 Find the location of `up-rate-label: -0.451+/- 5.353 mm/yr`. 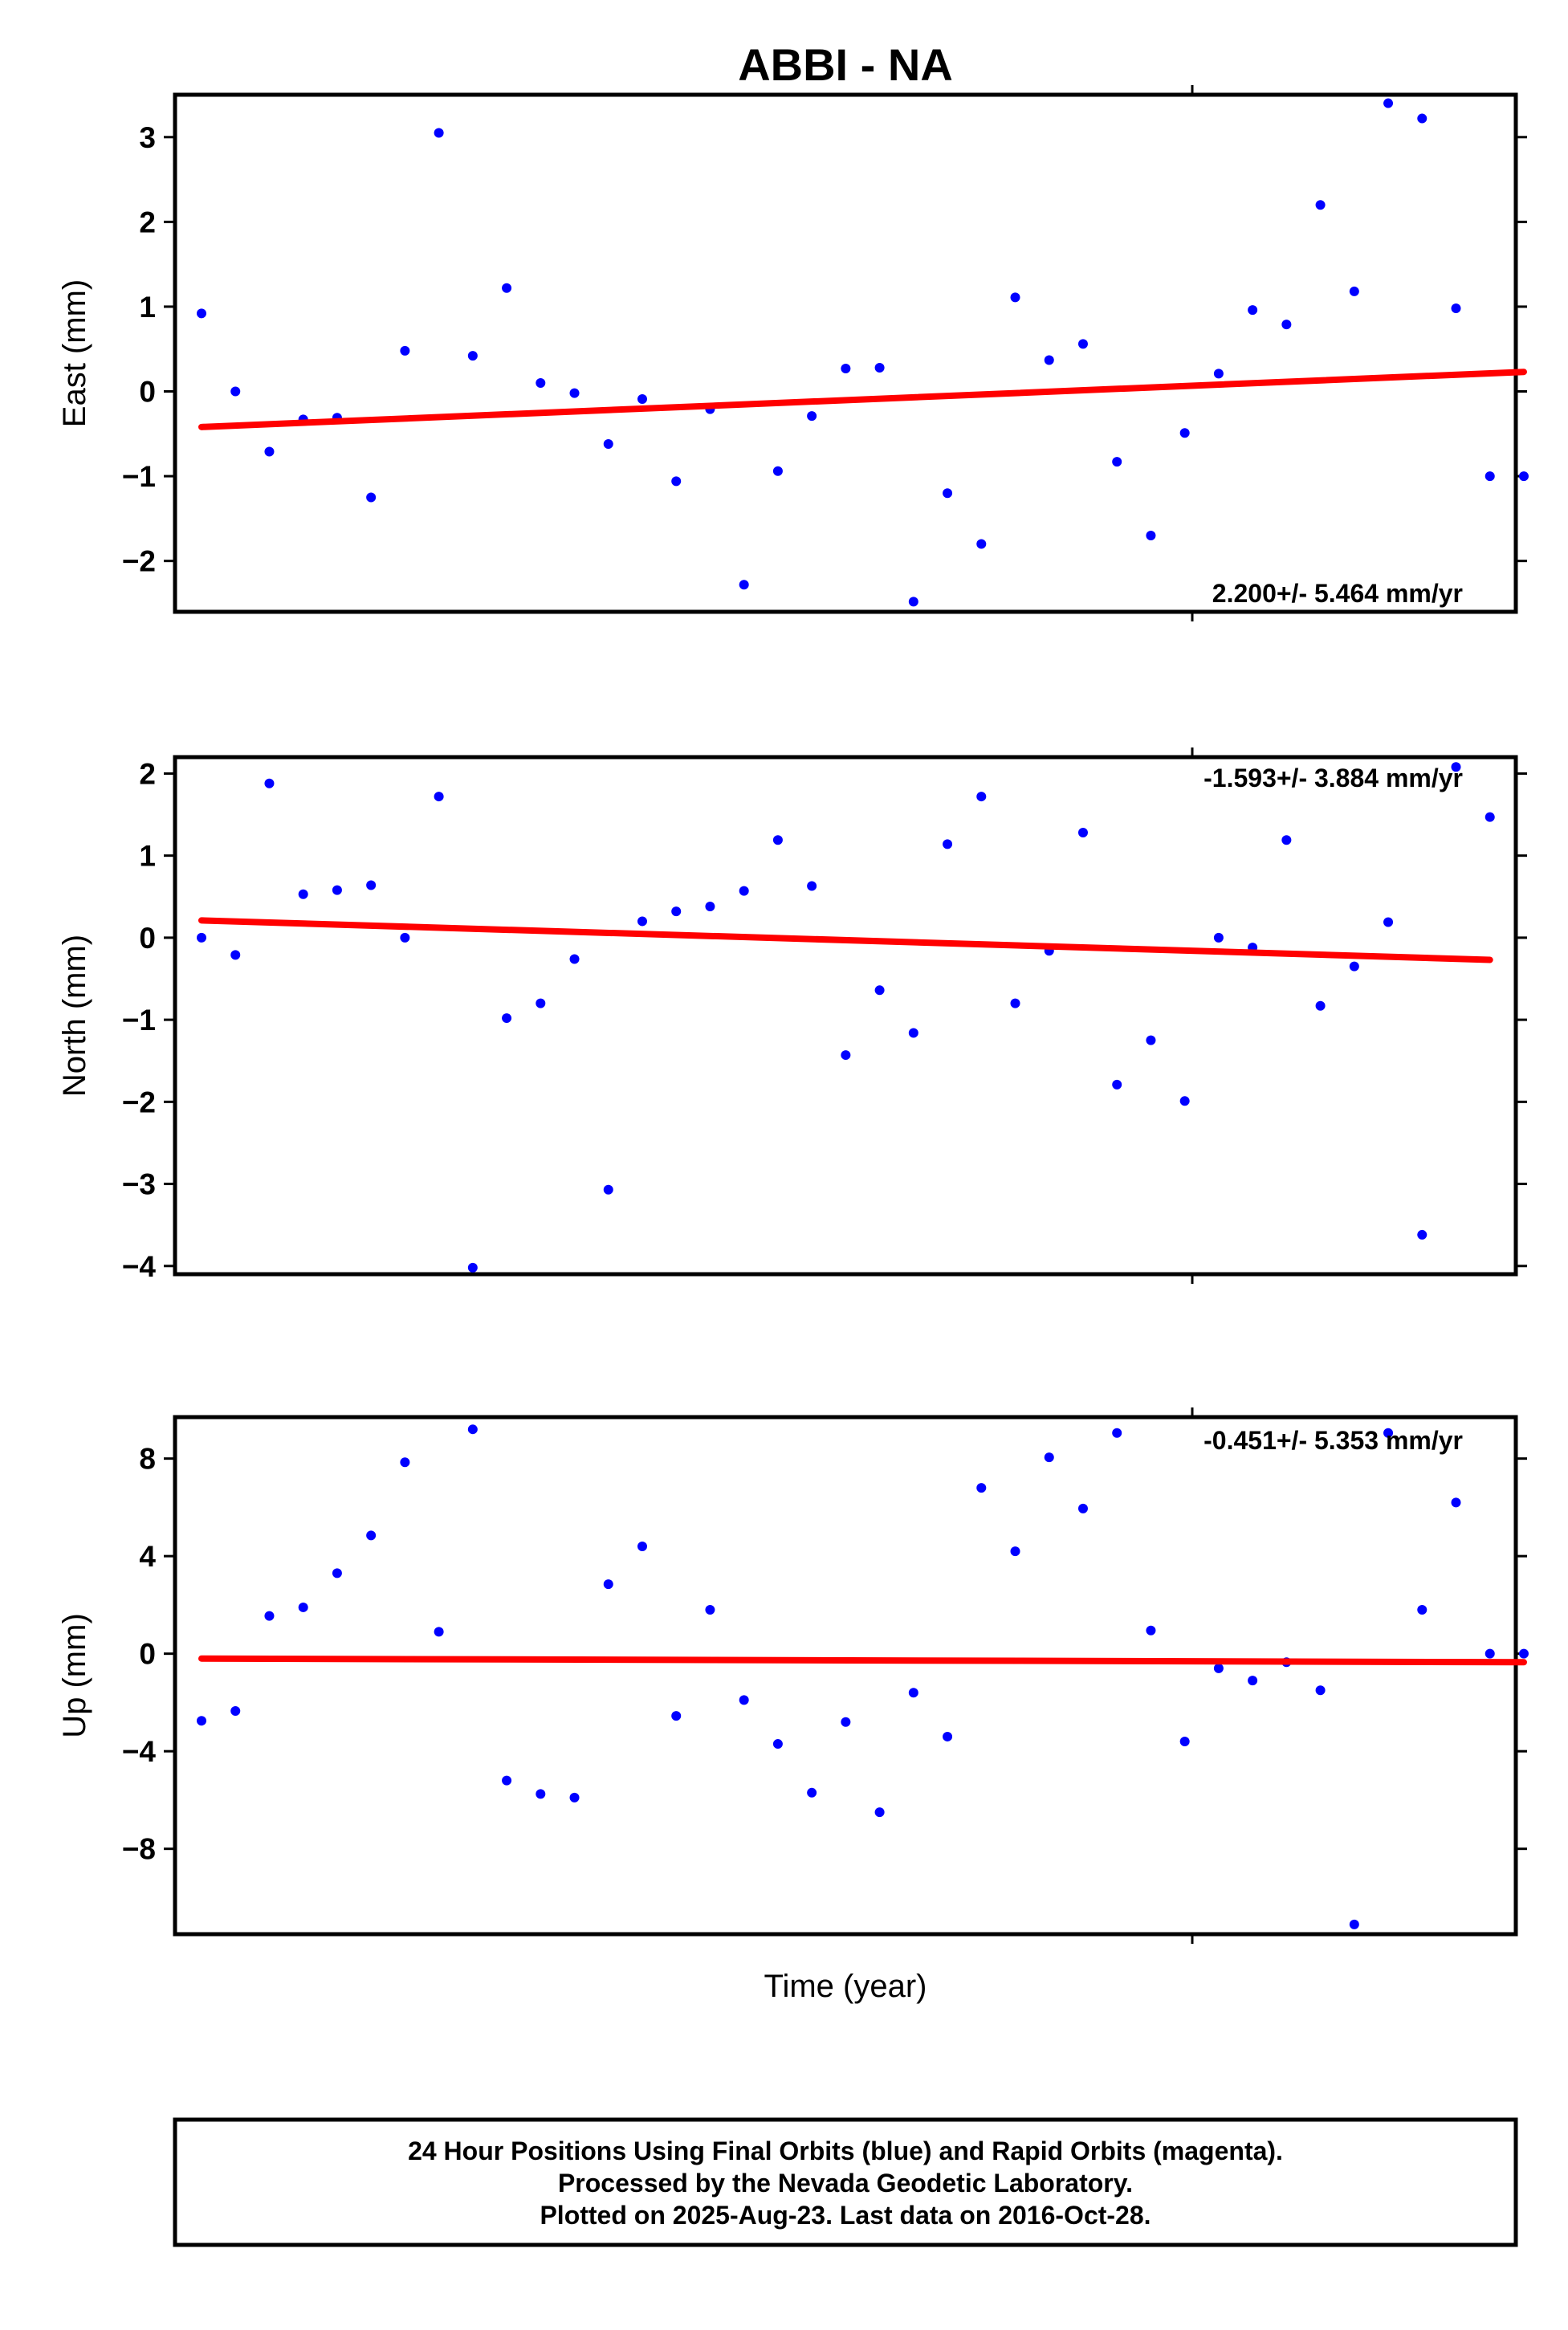

up-rate-label: -0.451+/- 5.353 mm/yr is located at coordinates (1333, 1440).